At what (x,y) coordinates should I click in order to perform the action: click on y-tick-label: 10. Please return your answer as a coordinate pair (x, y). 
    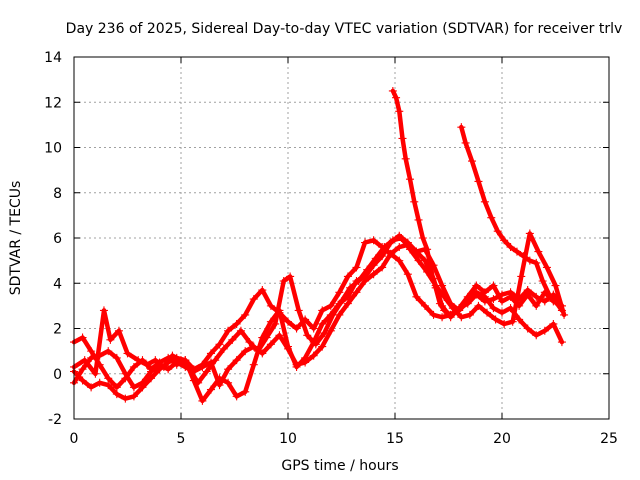
    Looking at the image, I should click on (53, 149).